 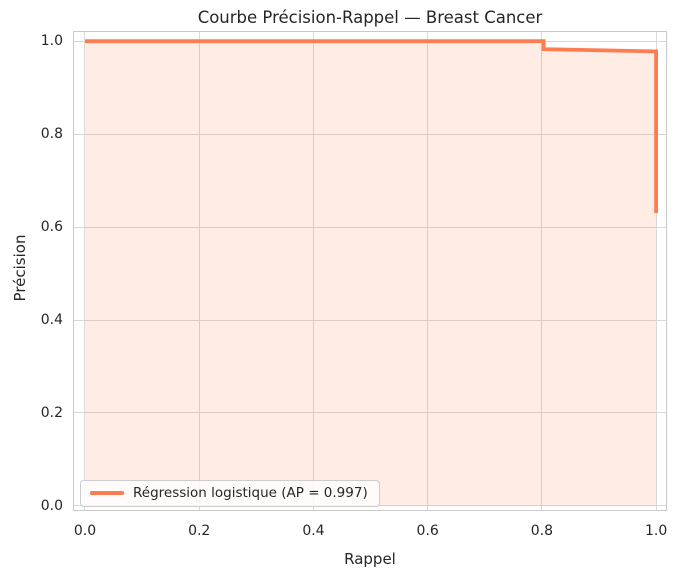 I want to click on y-axis-label: Précision, so click(x=20, y=268).